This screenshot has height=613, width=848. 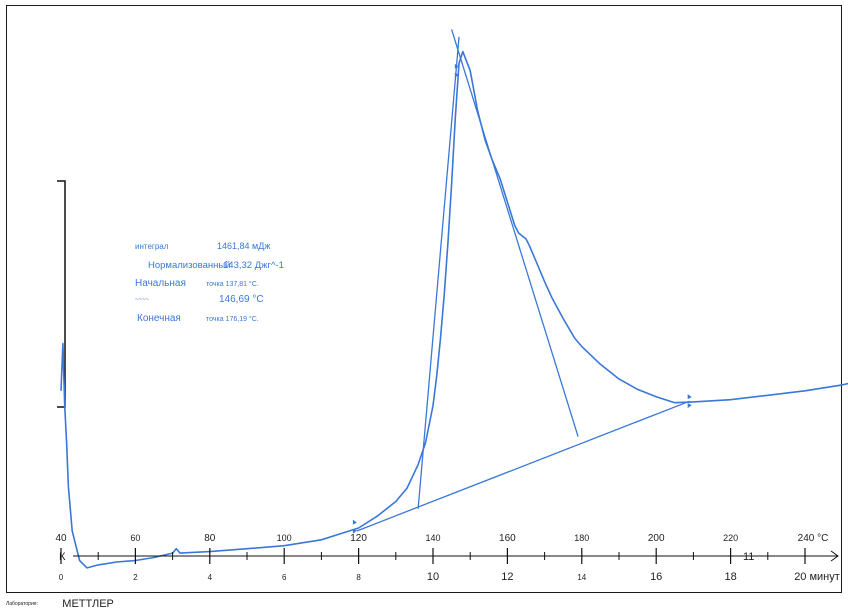 What do you see at coordinates (22, 603) in the screenshot?
I see `footer-lab-label: Лаборатория:` at bounding box center [22, 603].